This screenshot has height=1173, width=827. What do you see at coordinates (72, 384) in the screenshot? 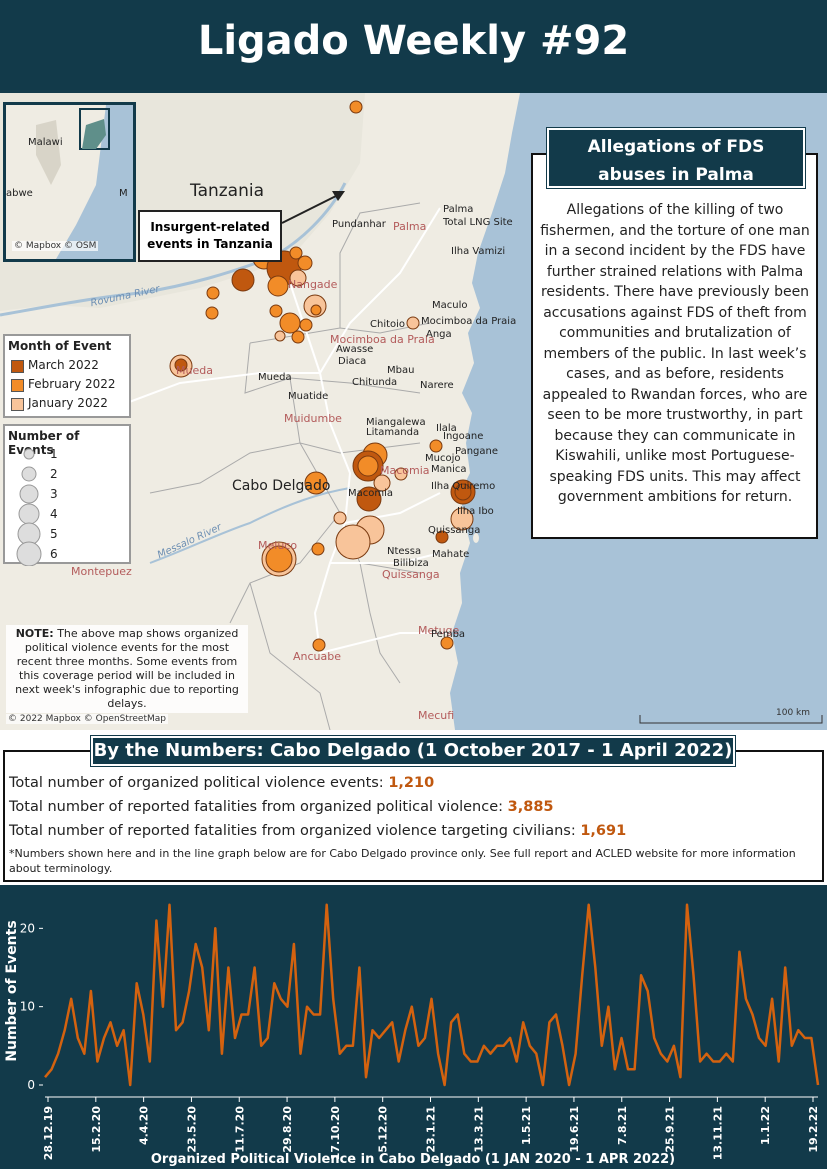
I see `legend-label-february: February 2022` at bounding box center [72, 384].